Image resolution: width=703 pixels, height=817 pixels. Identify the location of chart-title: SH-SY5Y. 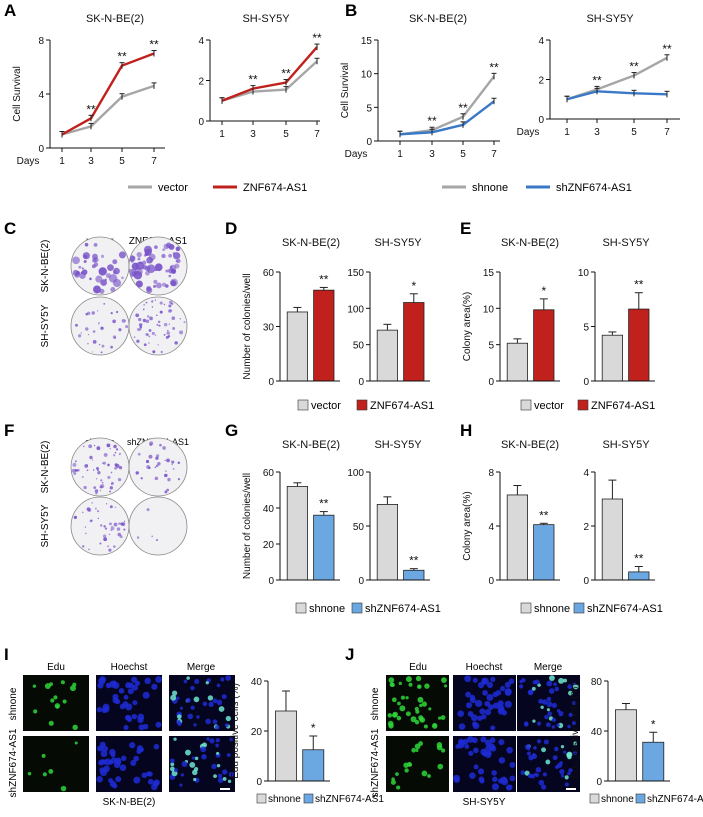
(398, 445).